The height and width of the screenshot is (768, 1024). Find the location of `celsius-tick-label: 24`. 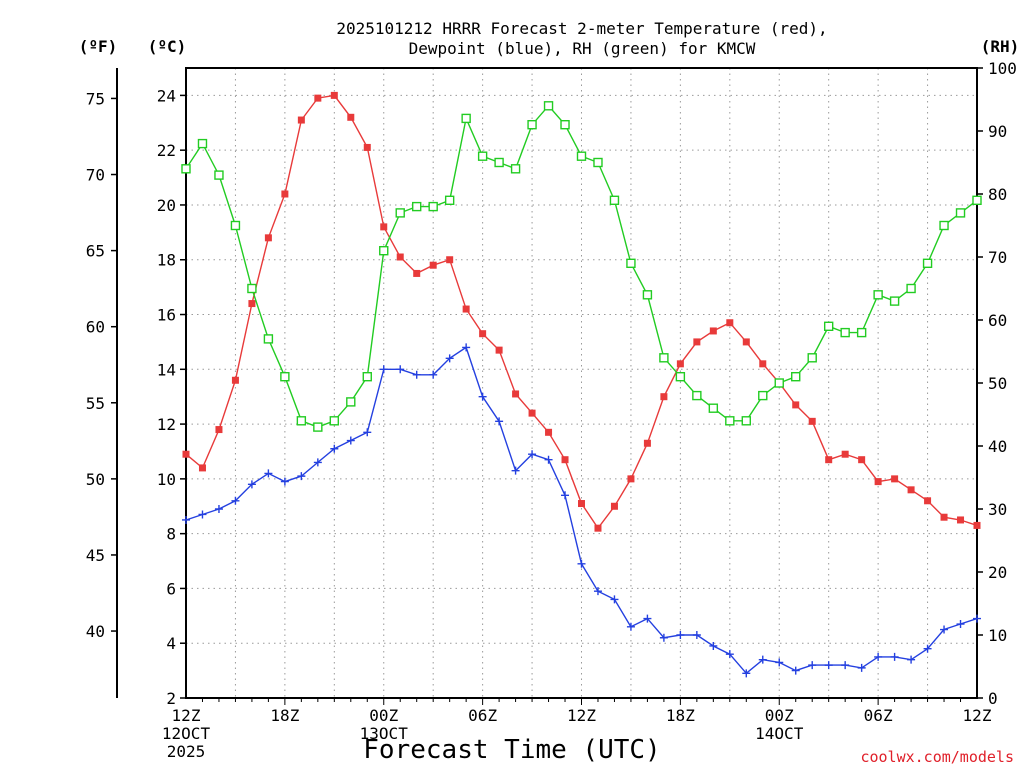

celsius-tick-label: 24 is located at coordinates (166, 95).